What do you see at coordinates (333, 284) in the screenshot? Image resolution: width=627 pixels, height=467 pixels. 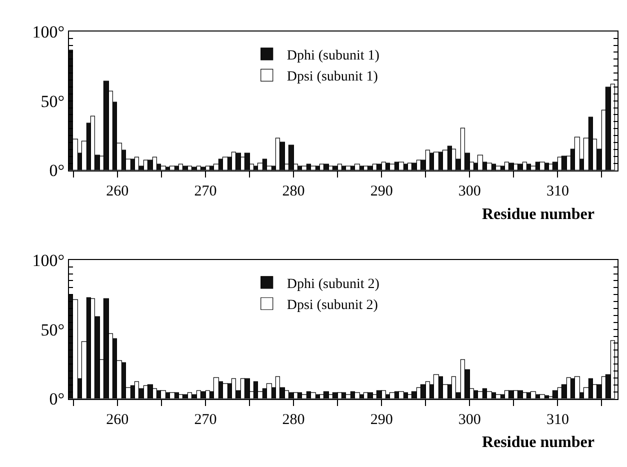 I see `legend-label: Dphi (subunit 2)` at bounding box center [333, 284].